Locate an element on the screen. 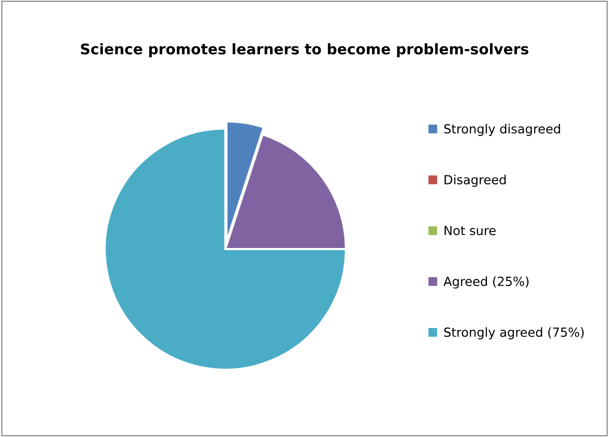  chart-title: Science promotes learners to become problem-solvers is located at coordinates (304, 50).